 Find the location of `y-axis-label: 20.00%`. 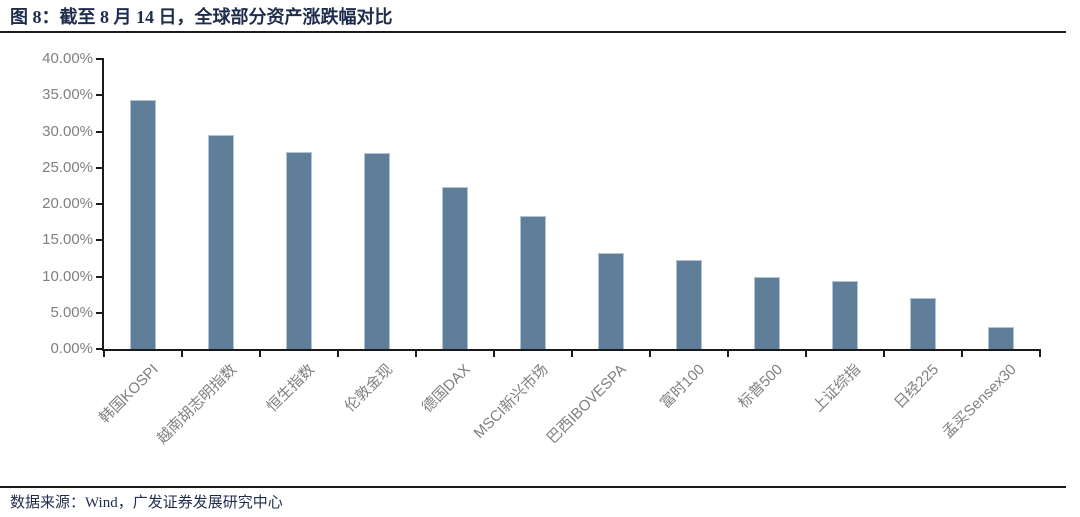

y-axis-label: 20.00% is located at coordinates (67, 203).